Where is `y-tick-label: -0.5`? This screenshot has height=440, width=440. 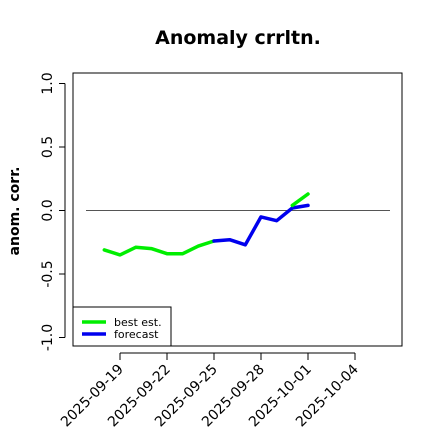 y-tick-label: -0.5 is located at coordinates (48, 273).